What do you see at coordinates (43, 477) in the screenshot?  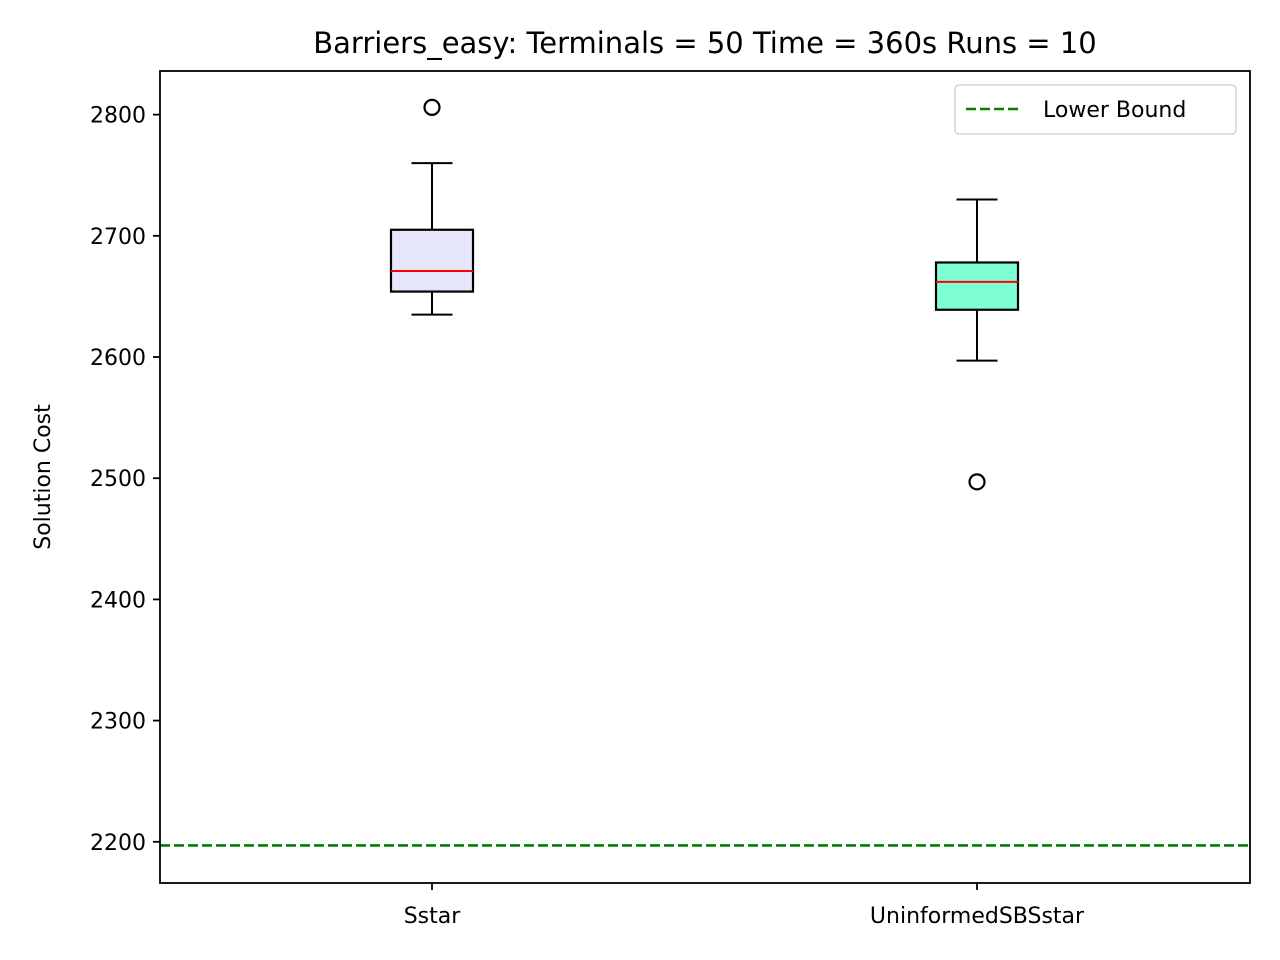 I see `y-axis-label: Solution Cost` at bounding box center [43, 477].